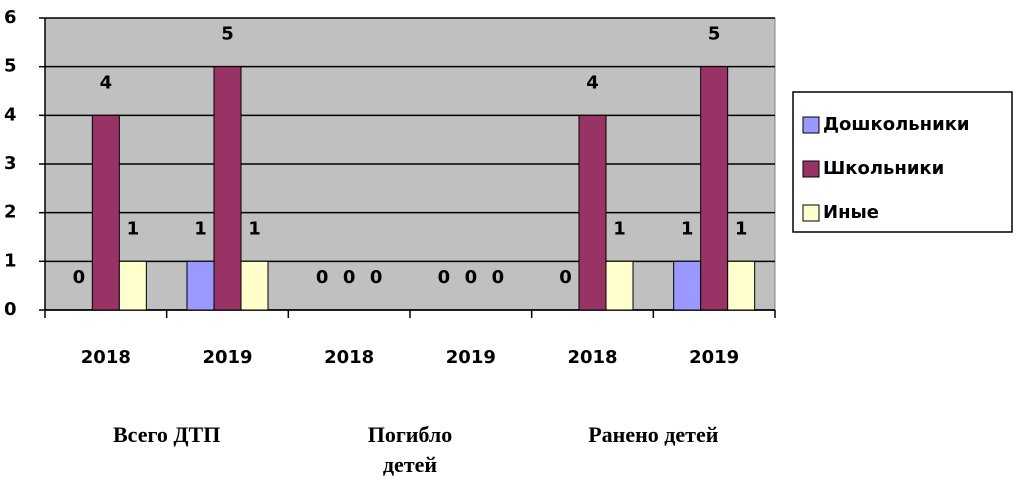  I want to click on y-tick-label: 1, so click(10, 260).